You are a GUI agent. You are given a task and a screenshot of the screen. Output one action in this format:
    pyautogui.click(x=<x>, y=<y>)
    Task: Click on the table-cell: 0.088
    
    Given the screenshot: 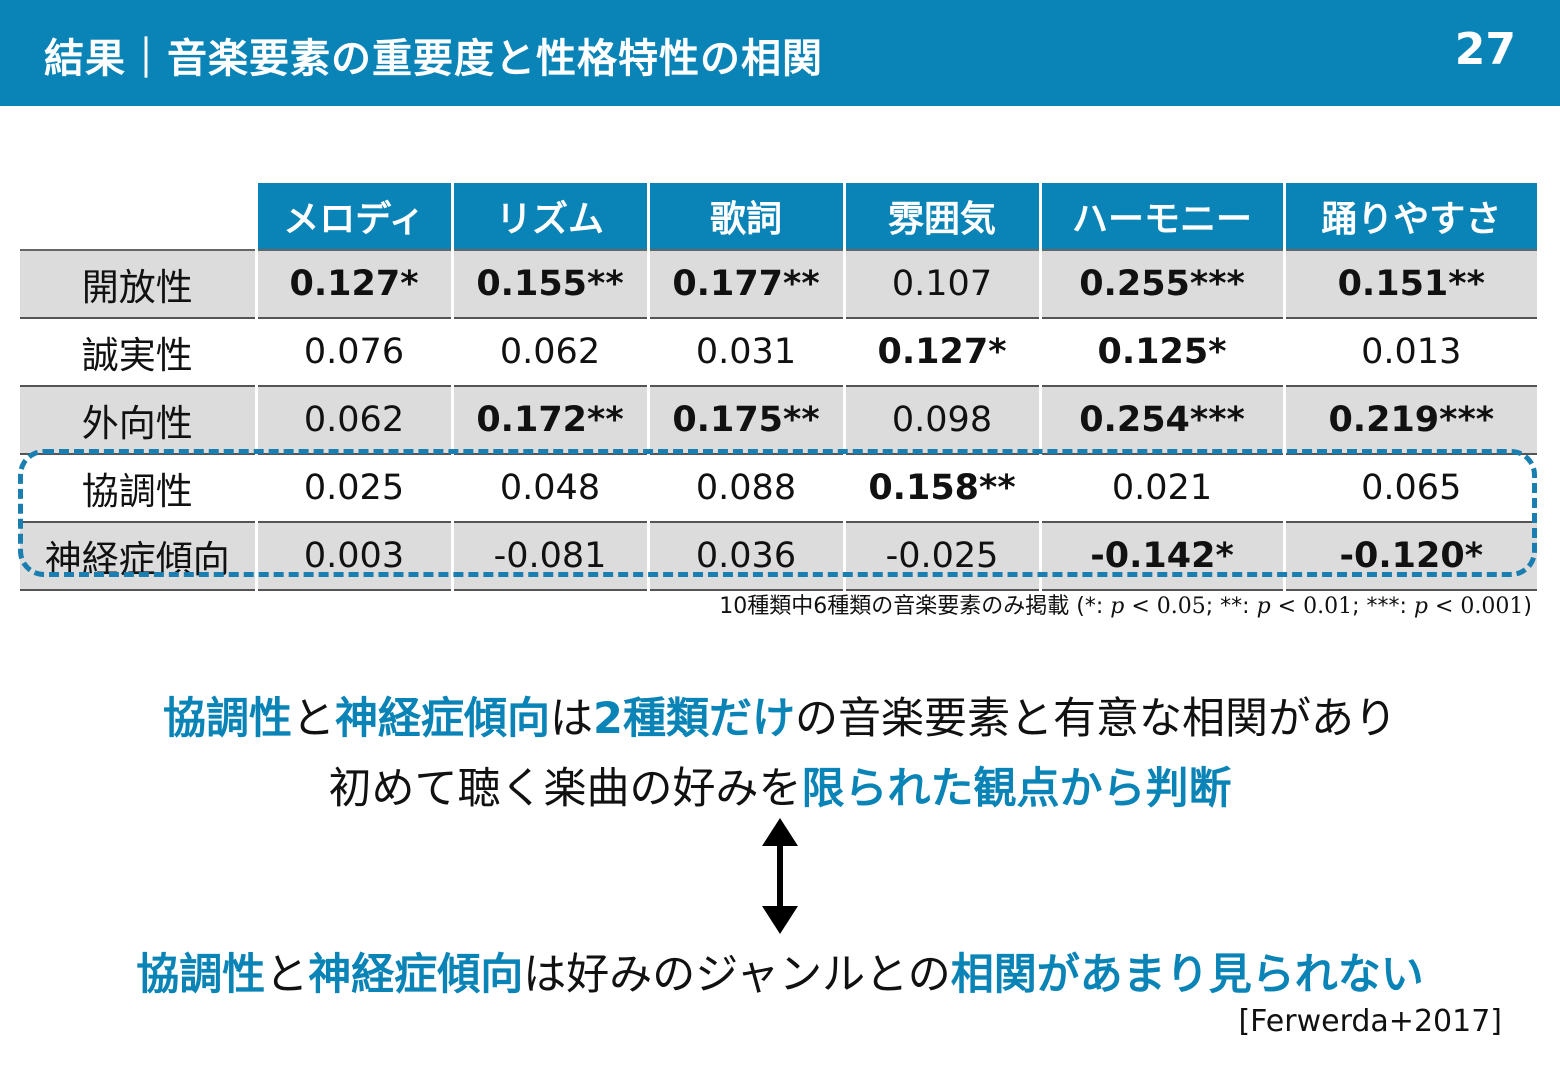 What is the action you would take?
    pyautogui.click(x=745, y=488)
    